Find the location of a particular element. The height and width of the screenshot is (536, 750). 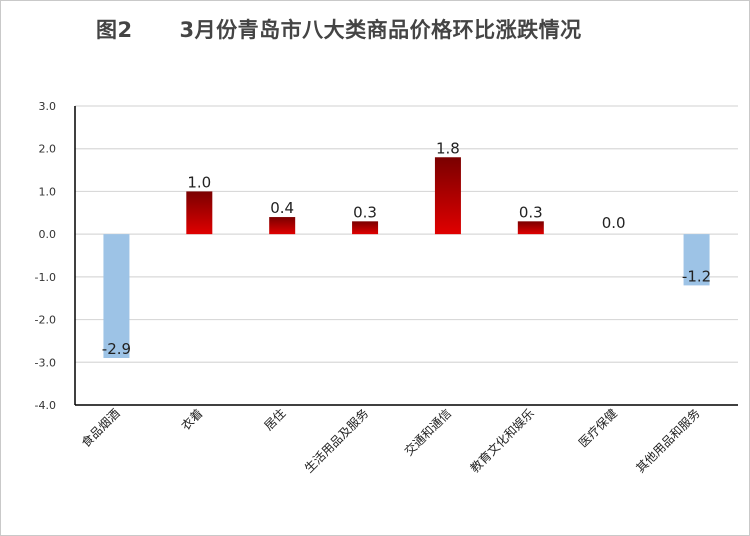

y-axis-tick-labels: 3.0 2.0 1.0 0.0 -1.0 -2.0 -3.0 -4.0 is located at coordinates (45, 256).